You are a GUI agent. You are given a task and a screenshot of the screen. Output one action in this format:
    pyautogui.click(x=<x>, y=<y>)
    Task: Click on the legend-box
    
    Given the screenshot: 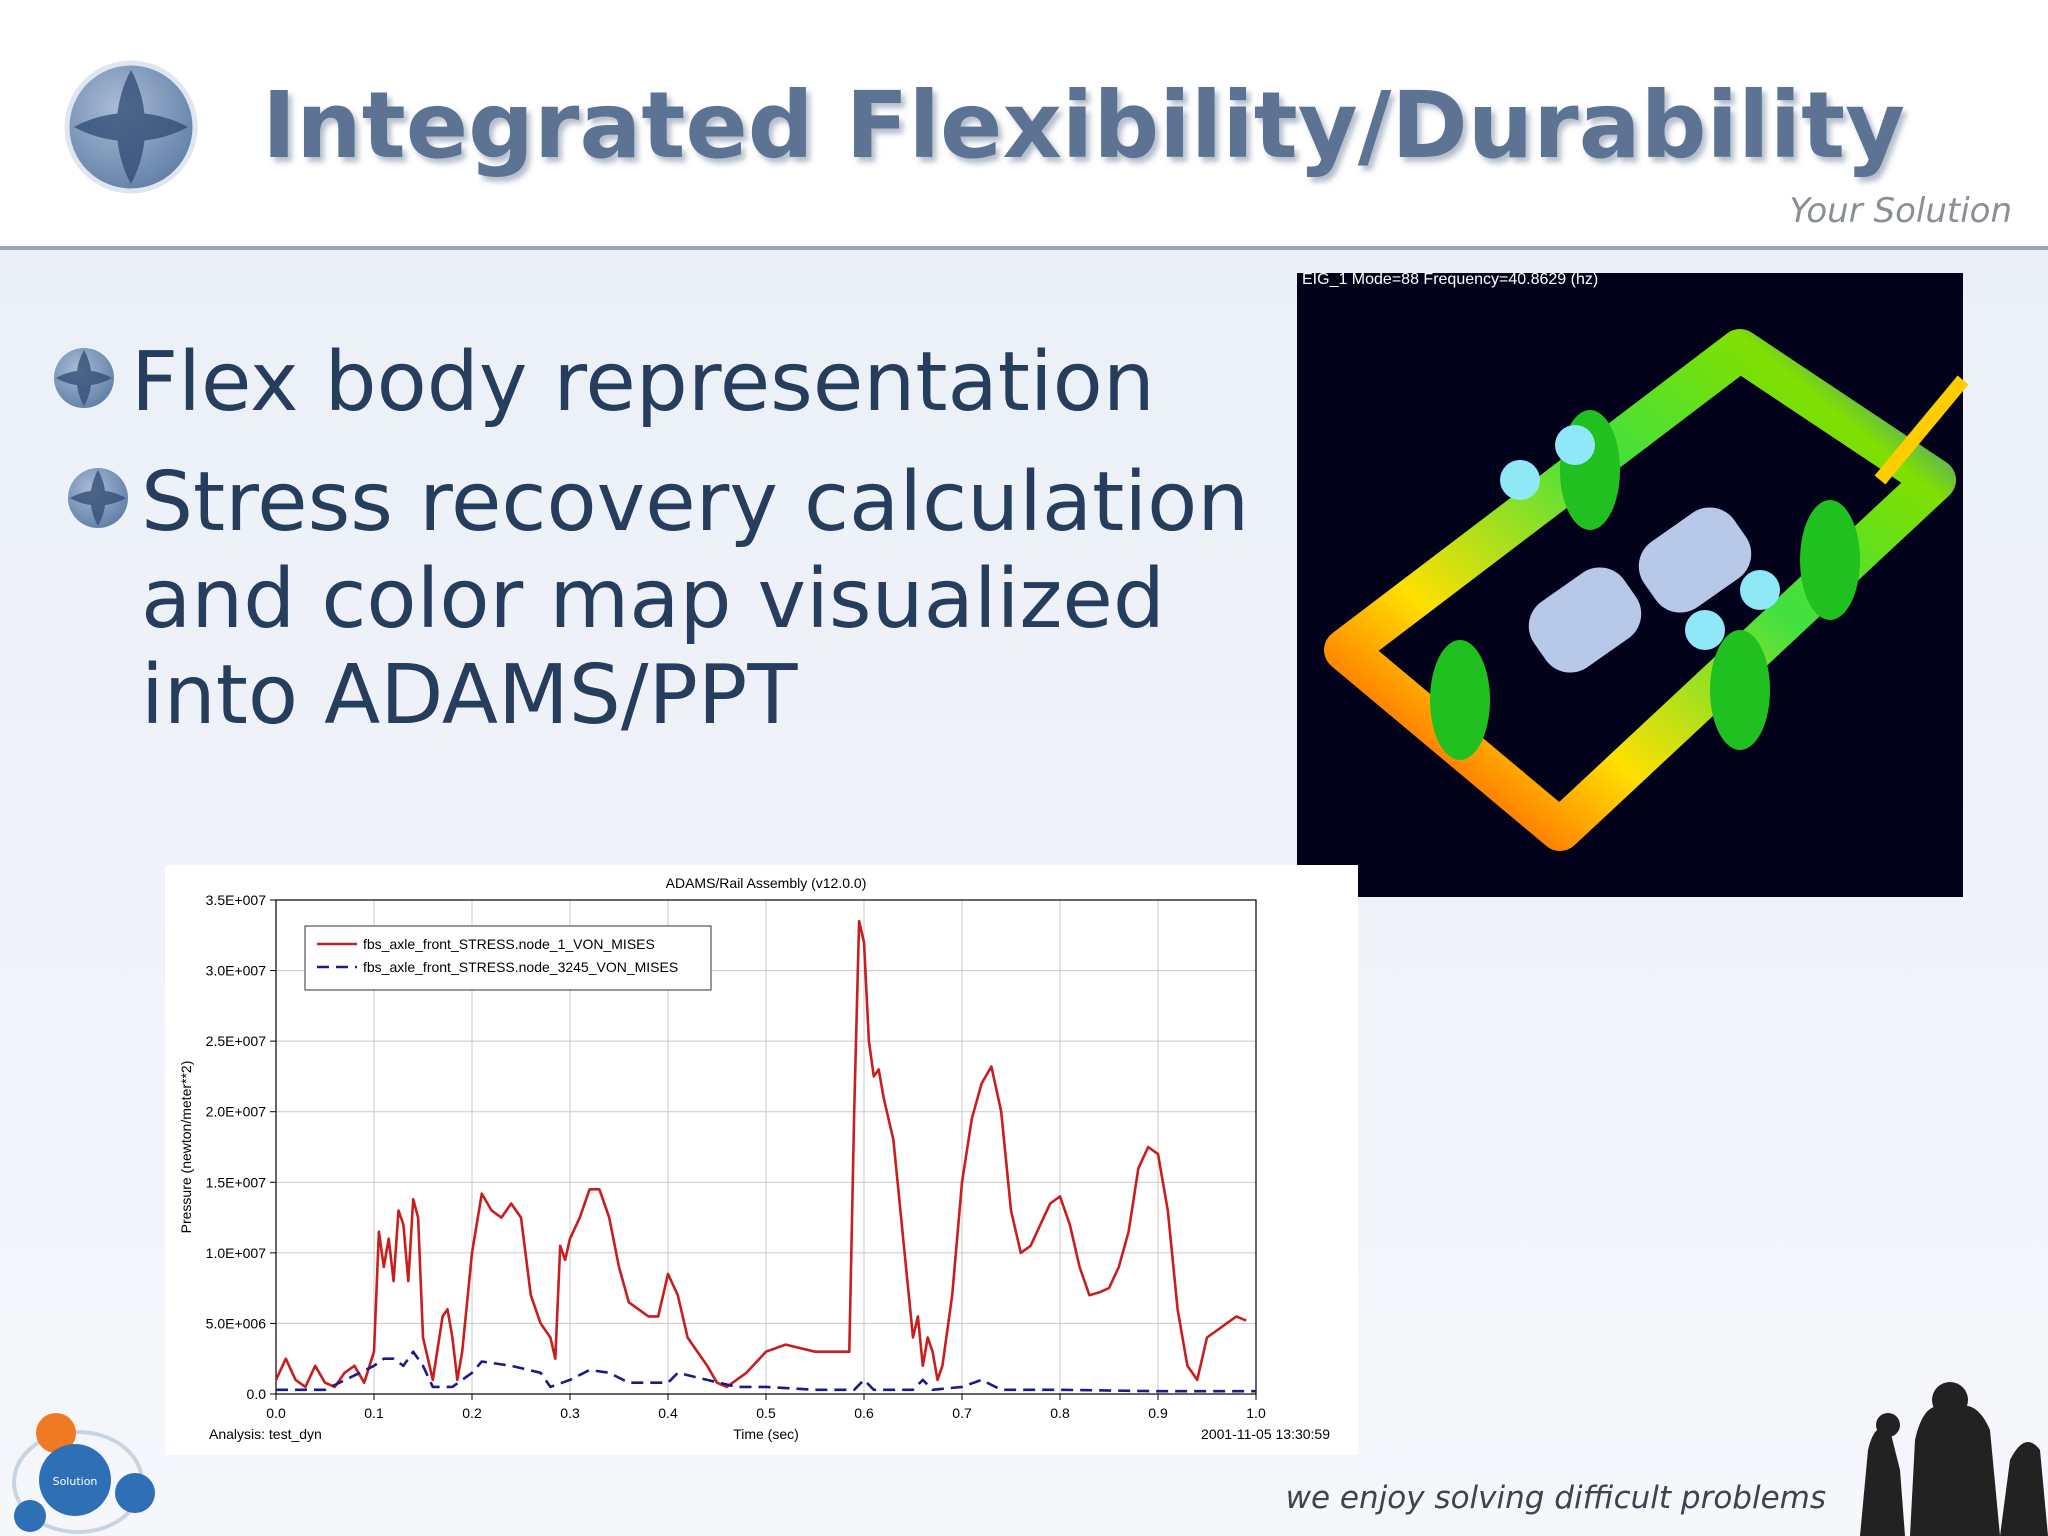 What is the action you would take?
    pyautogui.click(x=508, y=958)
    